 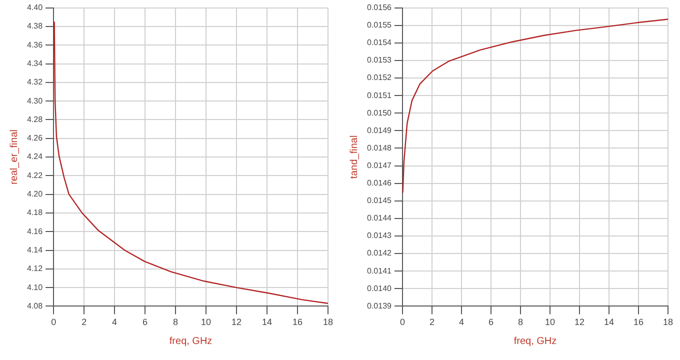 I want to click on y-tick-label: 0.0153, so click(x=379, y=60).